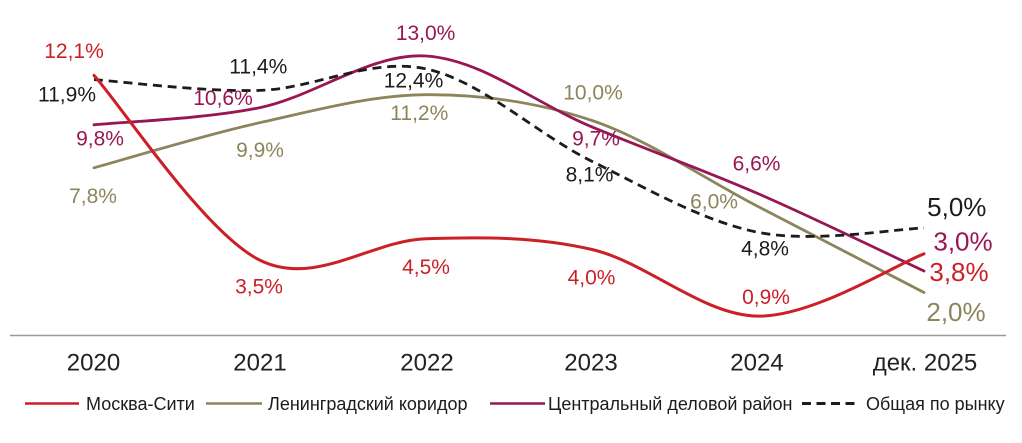 This screenshot has width=1022, height=443. Describe the element at coordinates (955, 312) in the screenshot. I see `svg-text: 2,0%` at that location.